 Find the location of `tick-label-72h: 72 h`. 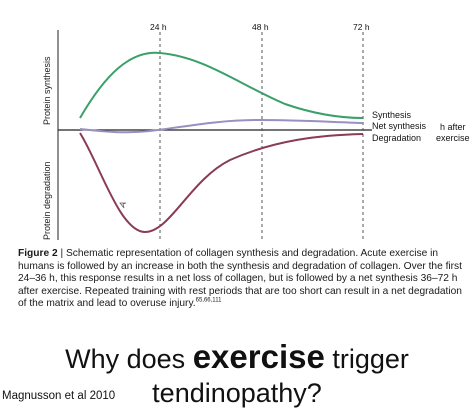

tick-label-72h: 72 h is located at coordinates (361, 27).